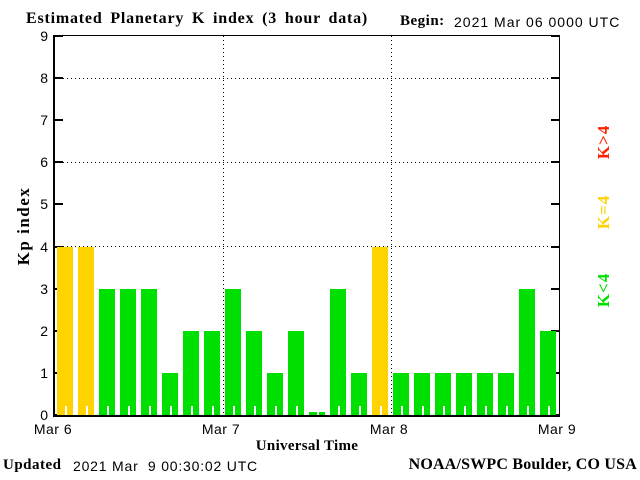  What do you see at coordinates (44, 36) in the screenshot?
I see `y-tick-label: 9` at bounding box center [44, 36].